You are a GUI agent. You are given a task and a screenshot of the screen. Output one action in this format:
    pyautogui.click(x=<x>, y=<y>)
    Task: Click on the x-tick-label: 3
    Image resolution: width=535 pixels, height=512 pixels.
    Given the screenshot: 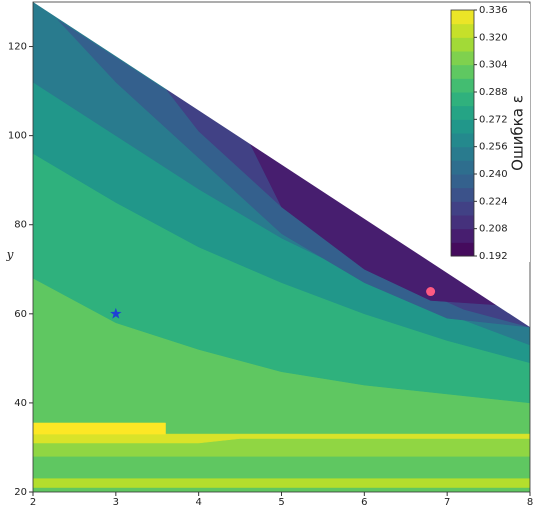 What is the action you would take?
    pyautogui.click(x=116, y=502)
    